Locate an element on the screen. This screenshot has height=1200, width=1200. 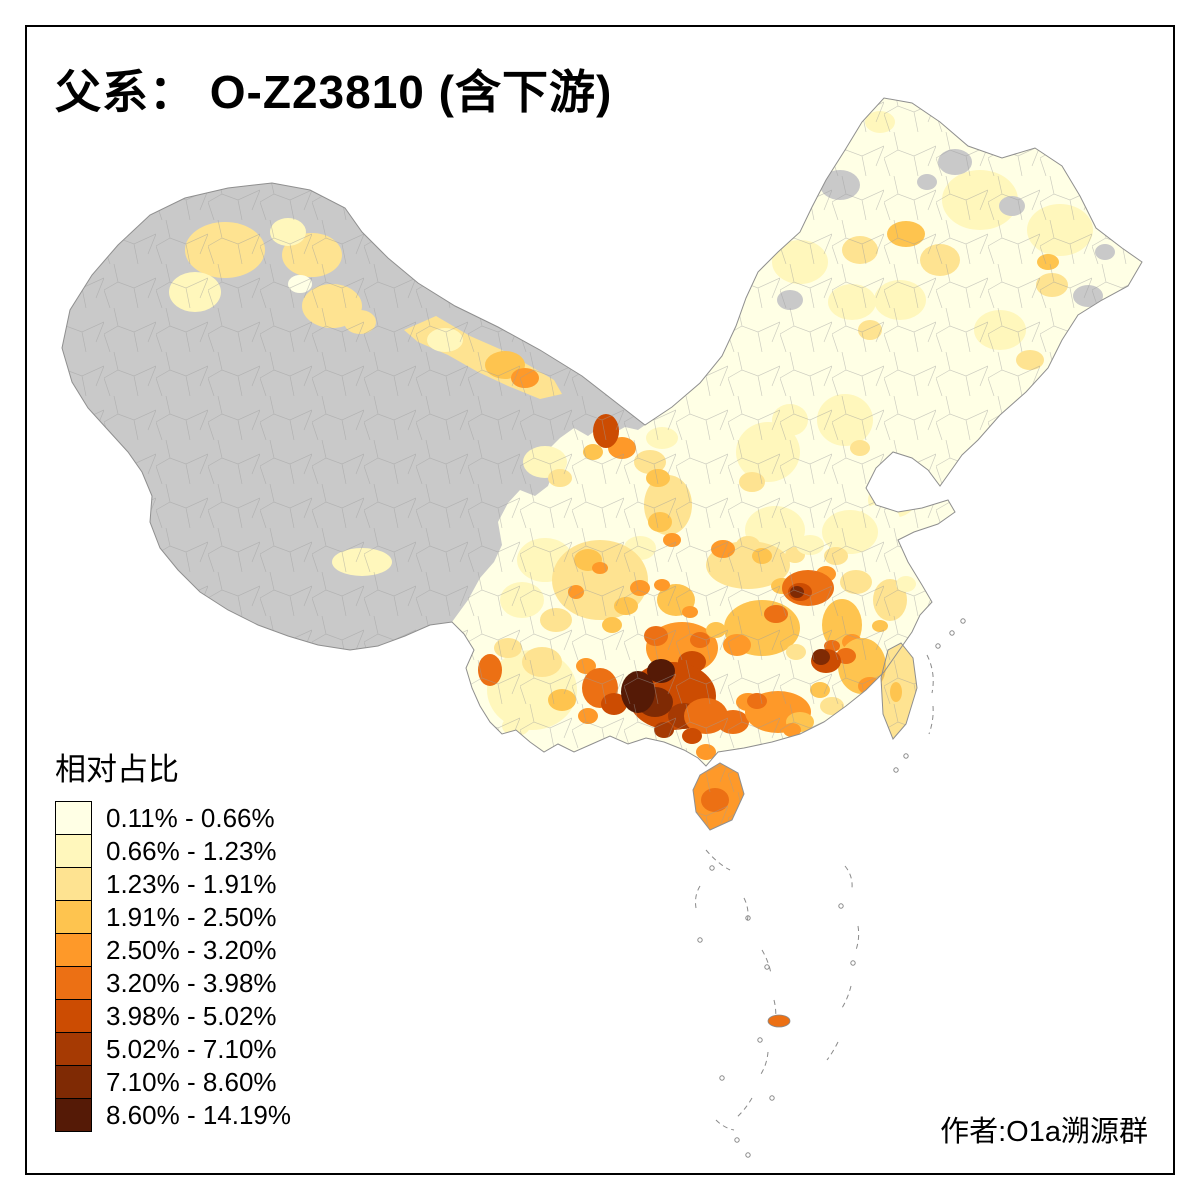
legend-label: 8.60% - 14.19% is located at coordinates (199, 1114).